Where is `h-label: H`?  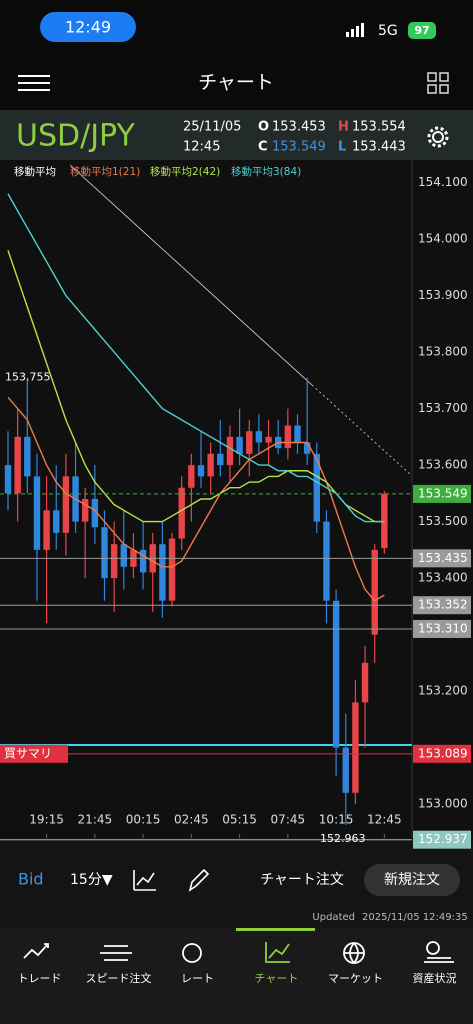
h-label: H is located at coordinates (343, 127).